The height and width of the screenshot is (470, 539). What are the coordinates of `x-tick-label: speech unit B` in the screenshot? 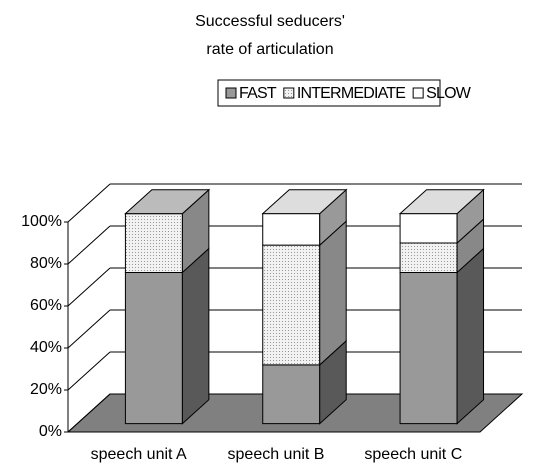 It's located at (276, 454).